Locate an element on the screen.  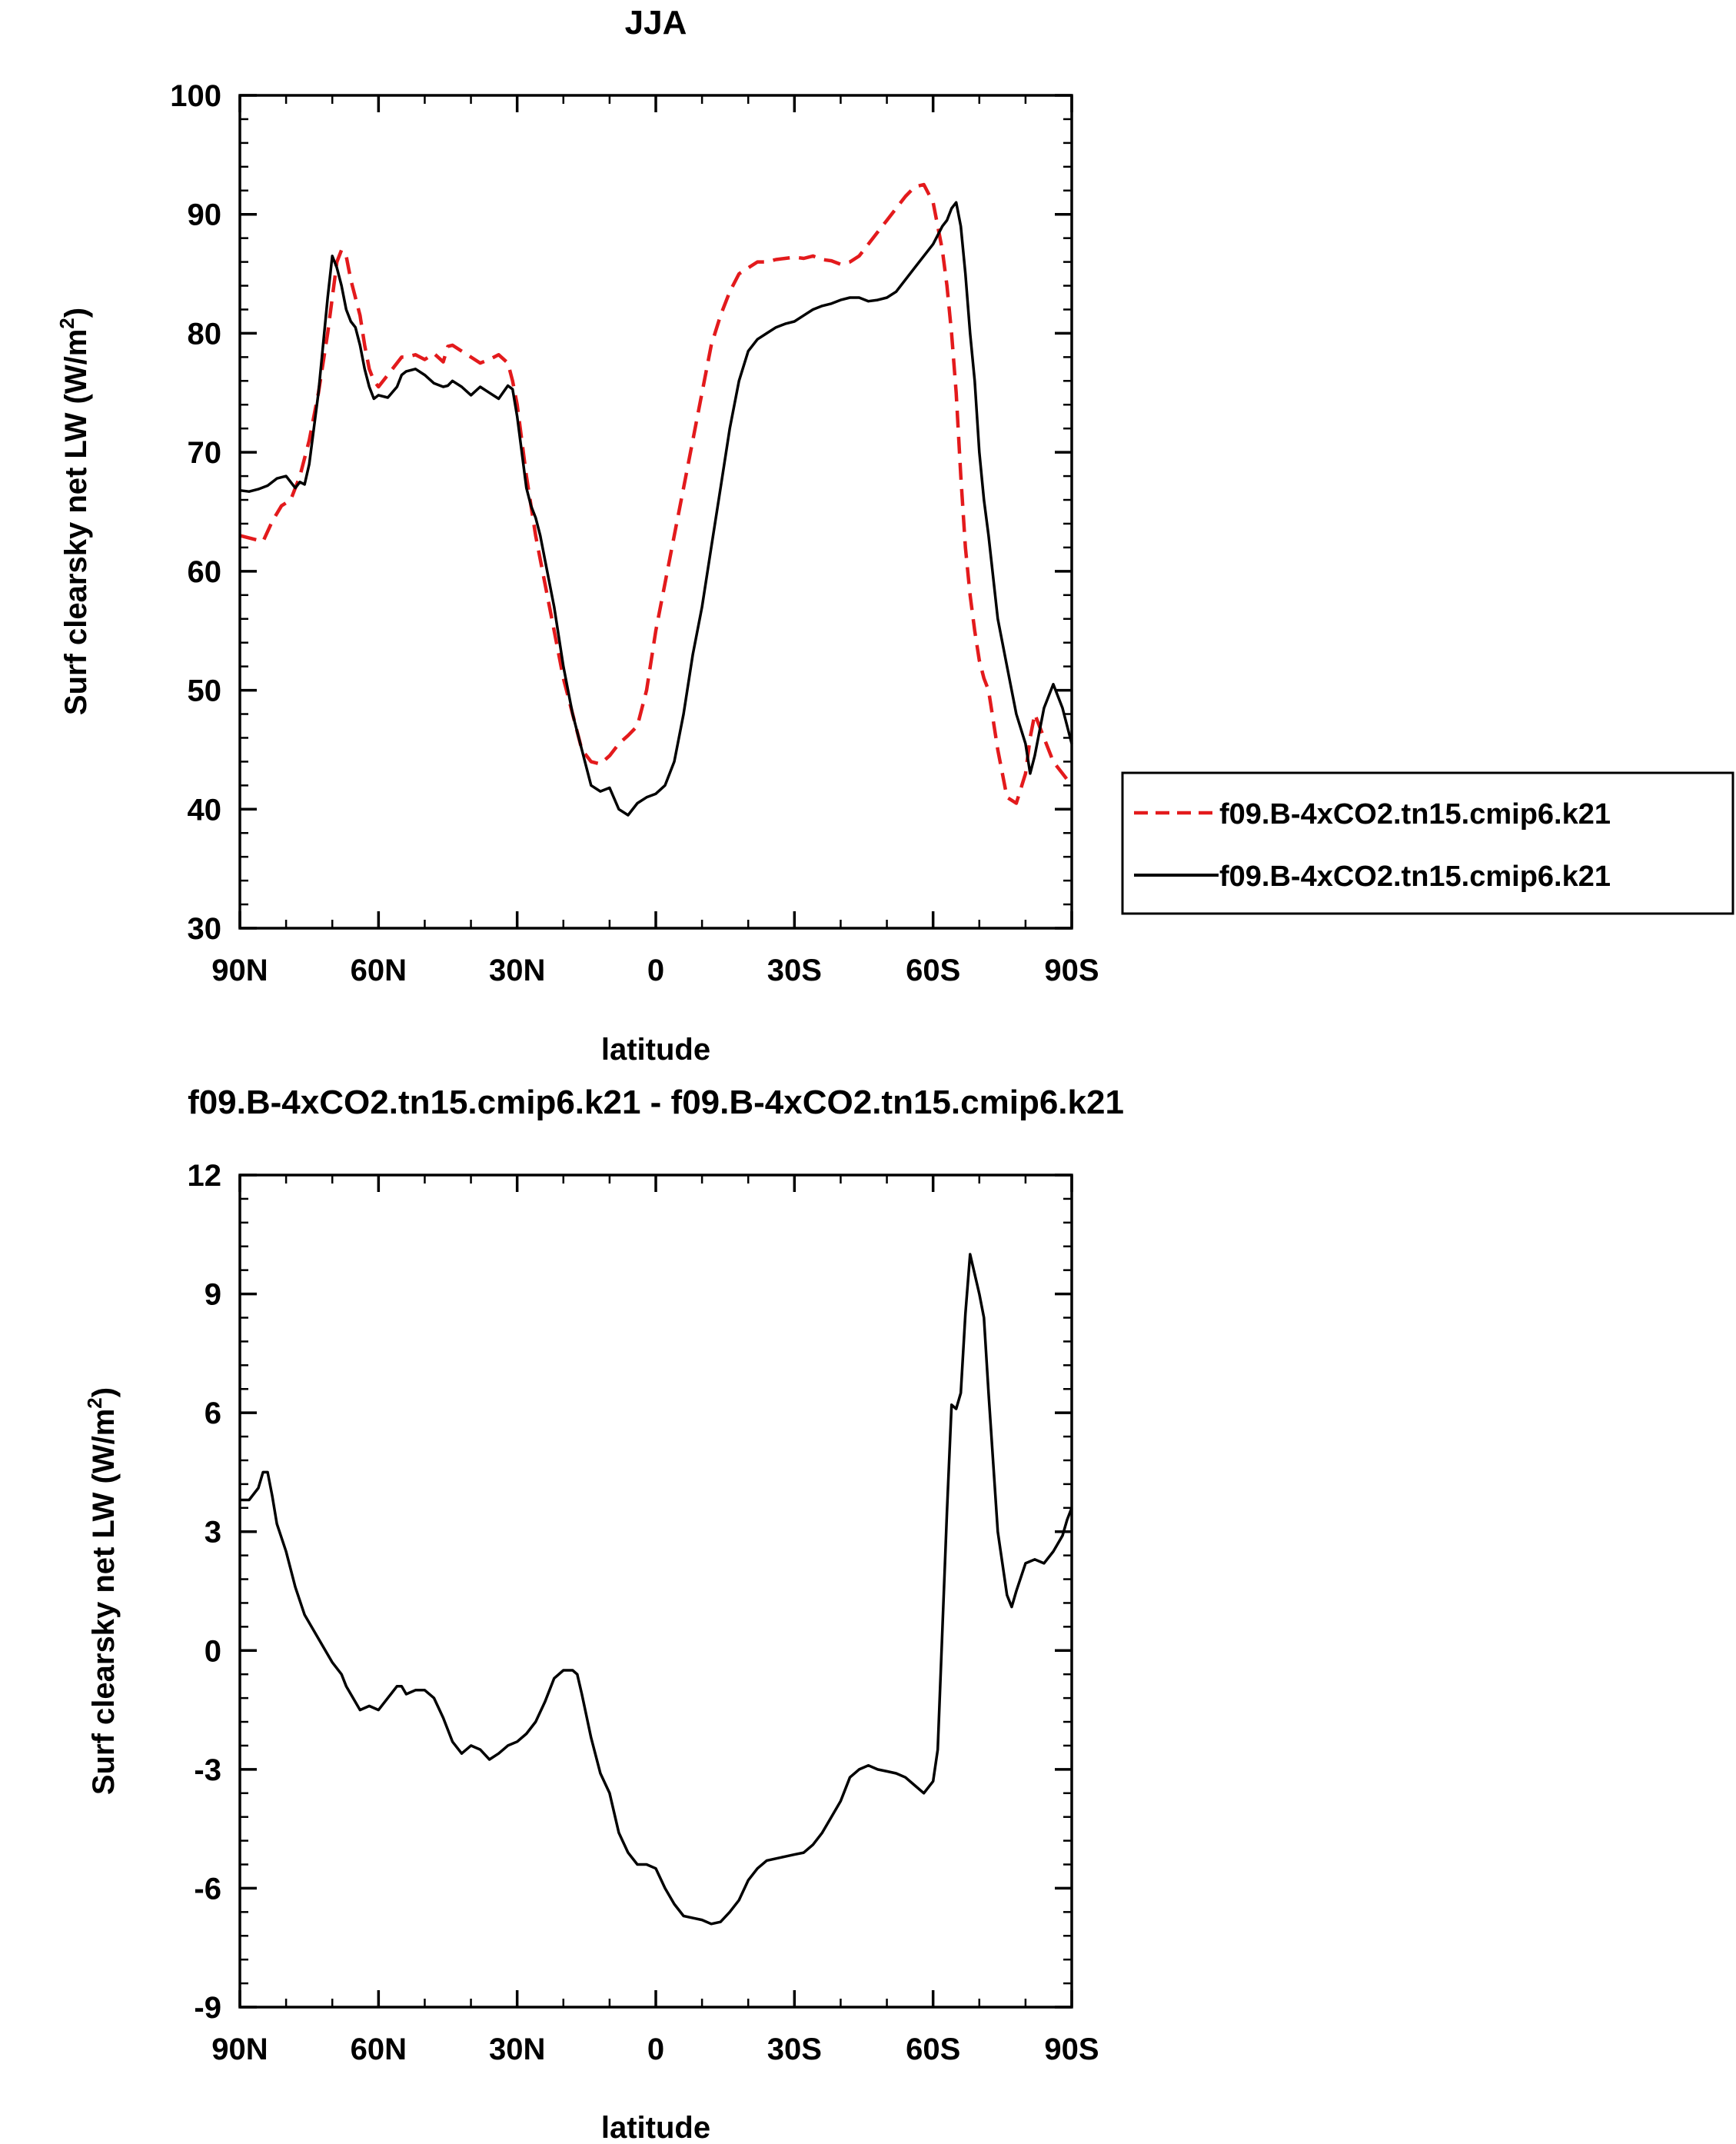
top-y-tick-label-6: 90 is located at coordinates (205, 215).